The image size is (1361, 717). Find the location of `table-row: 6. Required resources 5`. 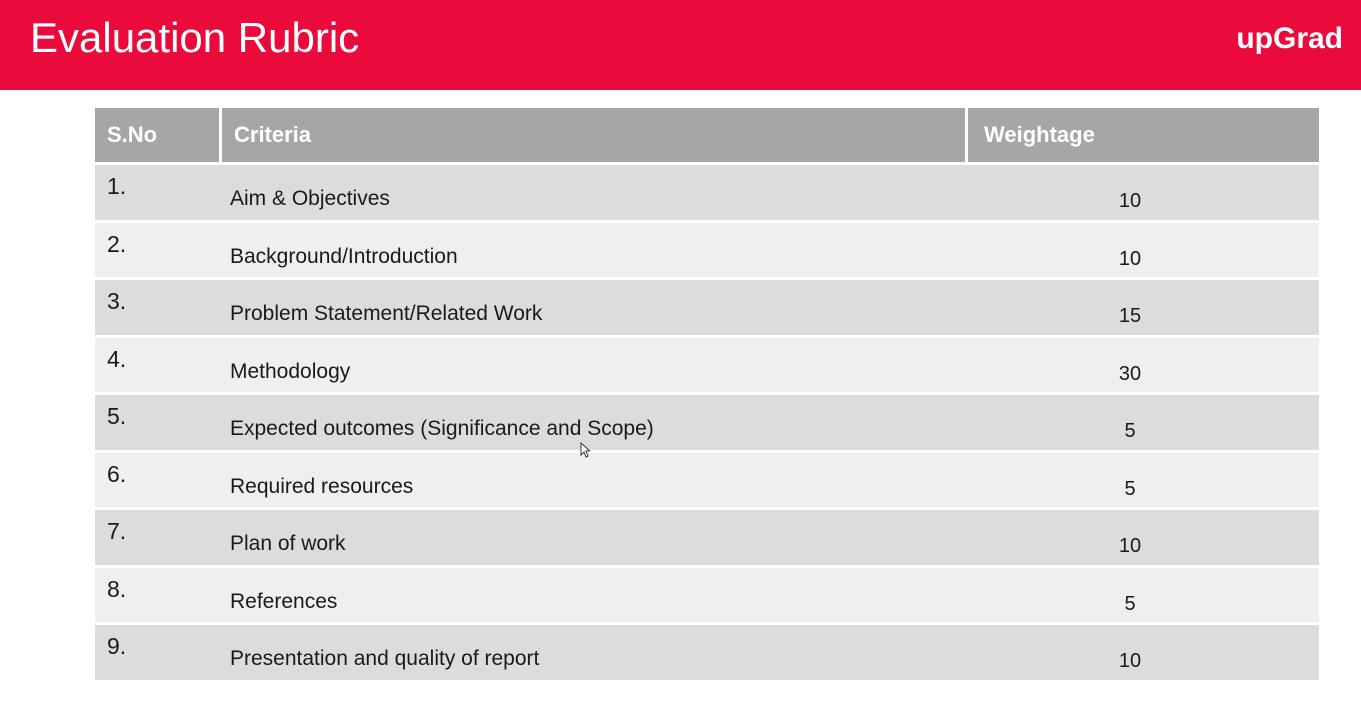

table-row: 6. Required resources 5 is located at coordinates (707, 478).